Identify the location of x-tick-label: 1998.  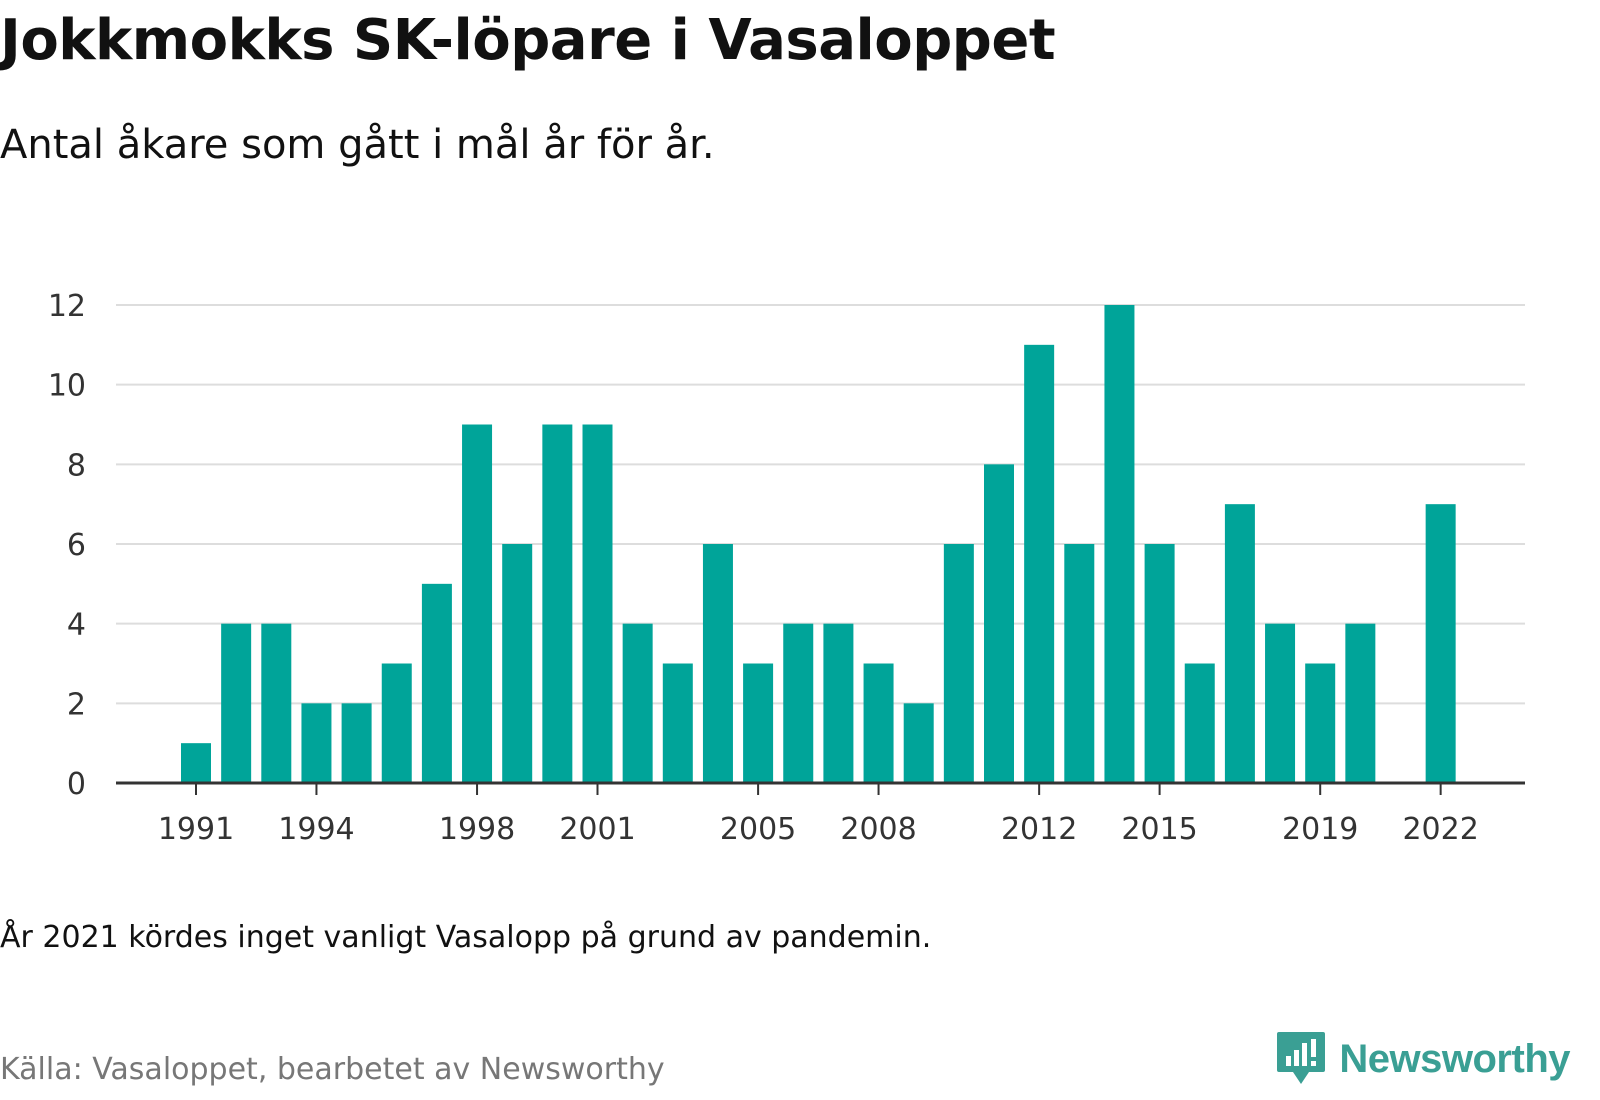
(477, 829).